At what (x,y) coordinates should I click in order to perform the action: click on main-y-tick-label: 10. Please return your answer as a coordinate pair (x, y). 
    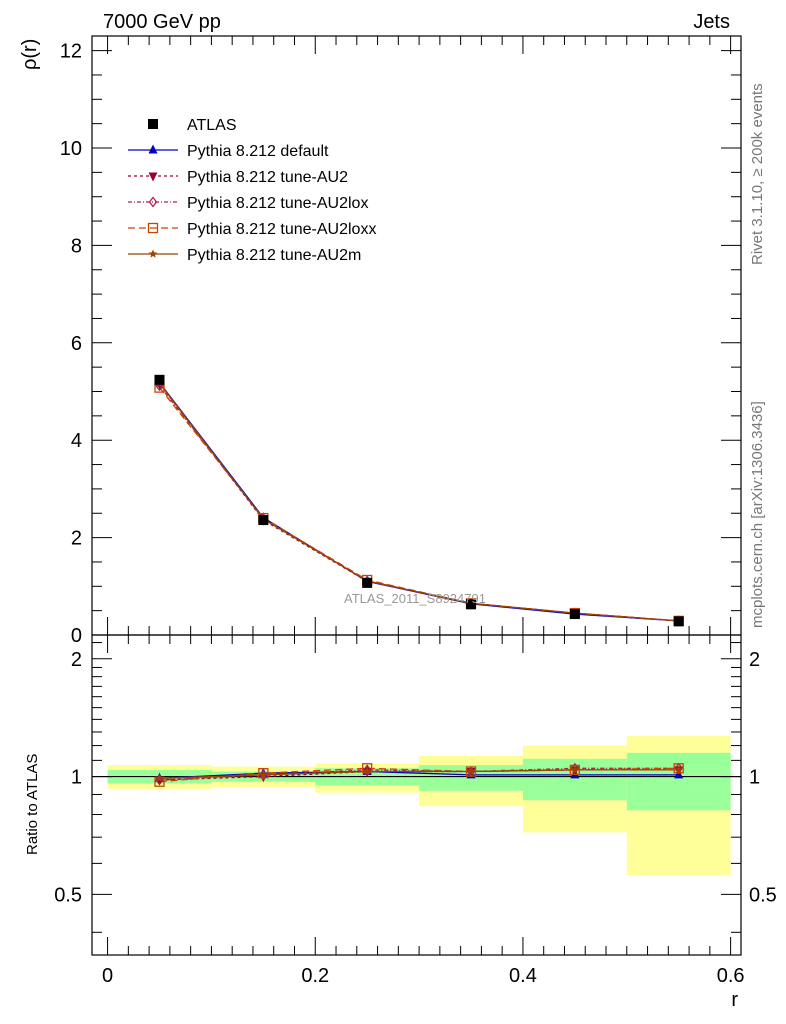
    Looking at the image, I should click on (71, 149).